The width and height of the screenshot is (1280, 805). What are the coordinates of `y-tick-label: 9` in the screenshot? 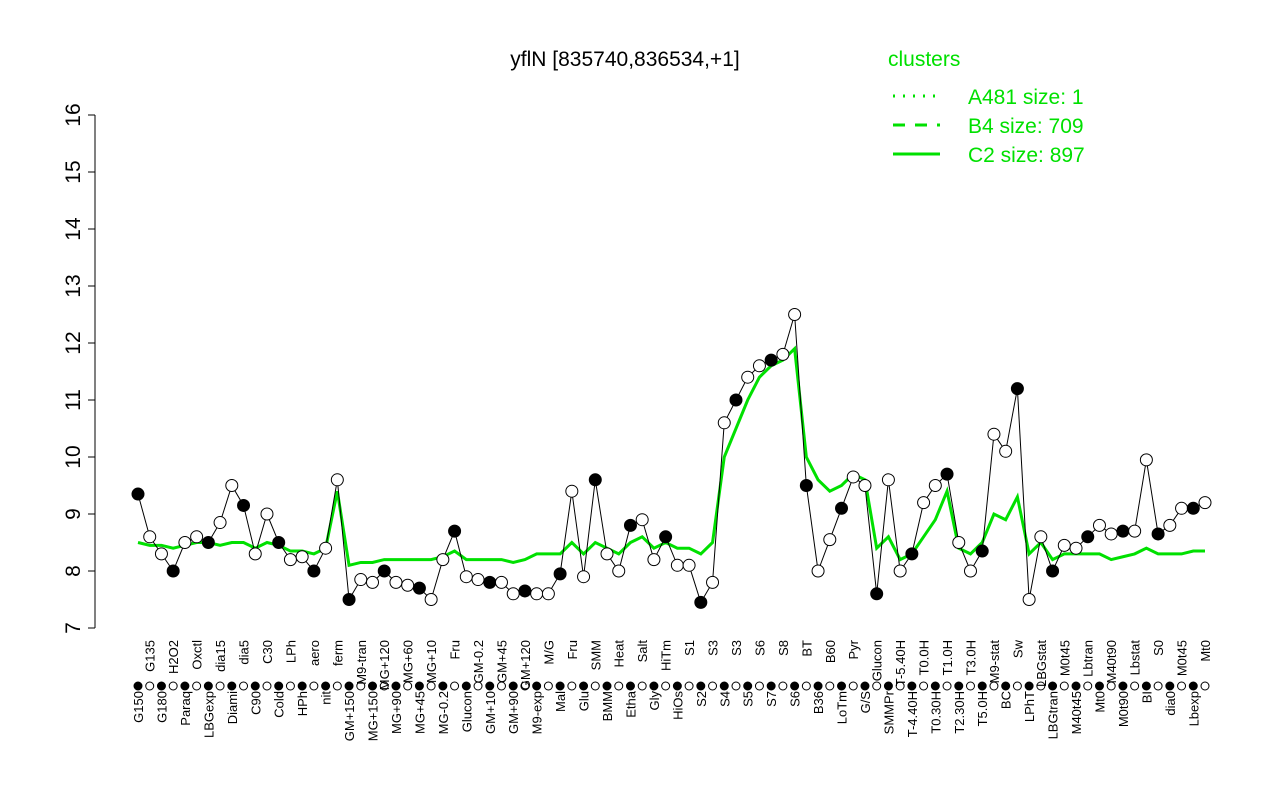 It's located at (73, 514).